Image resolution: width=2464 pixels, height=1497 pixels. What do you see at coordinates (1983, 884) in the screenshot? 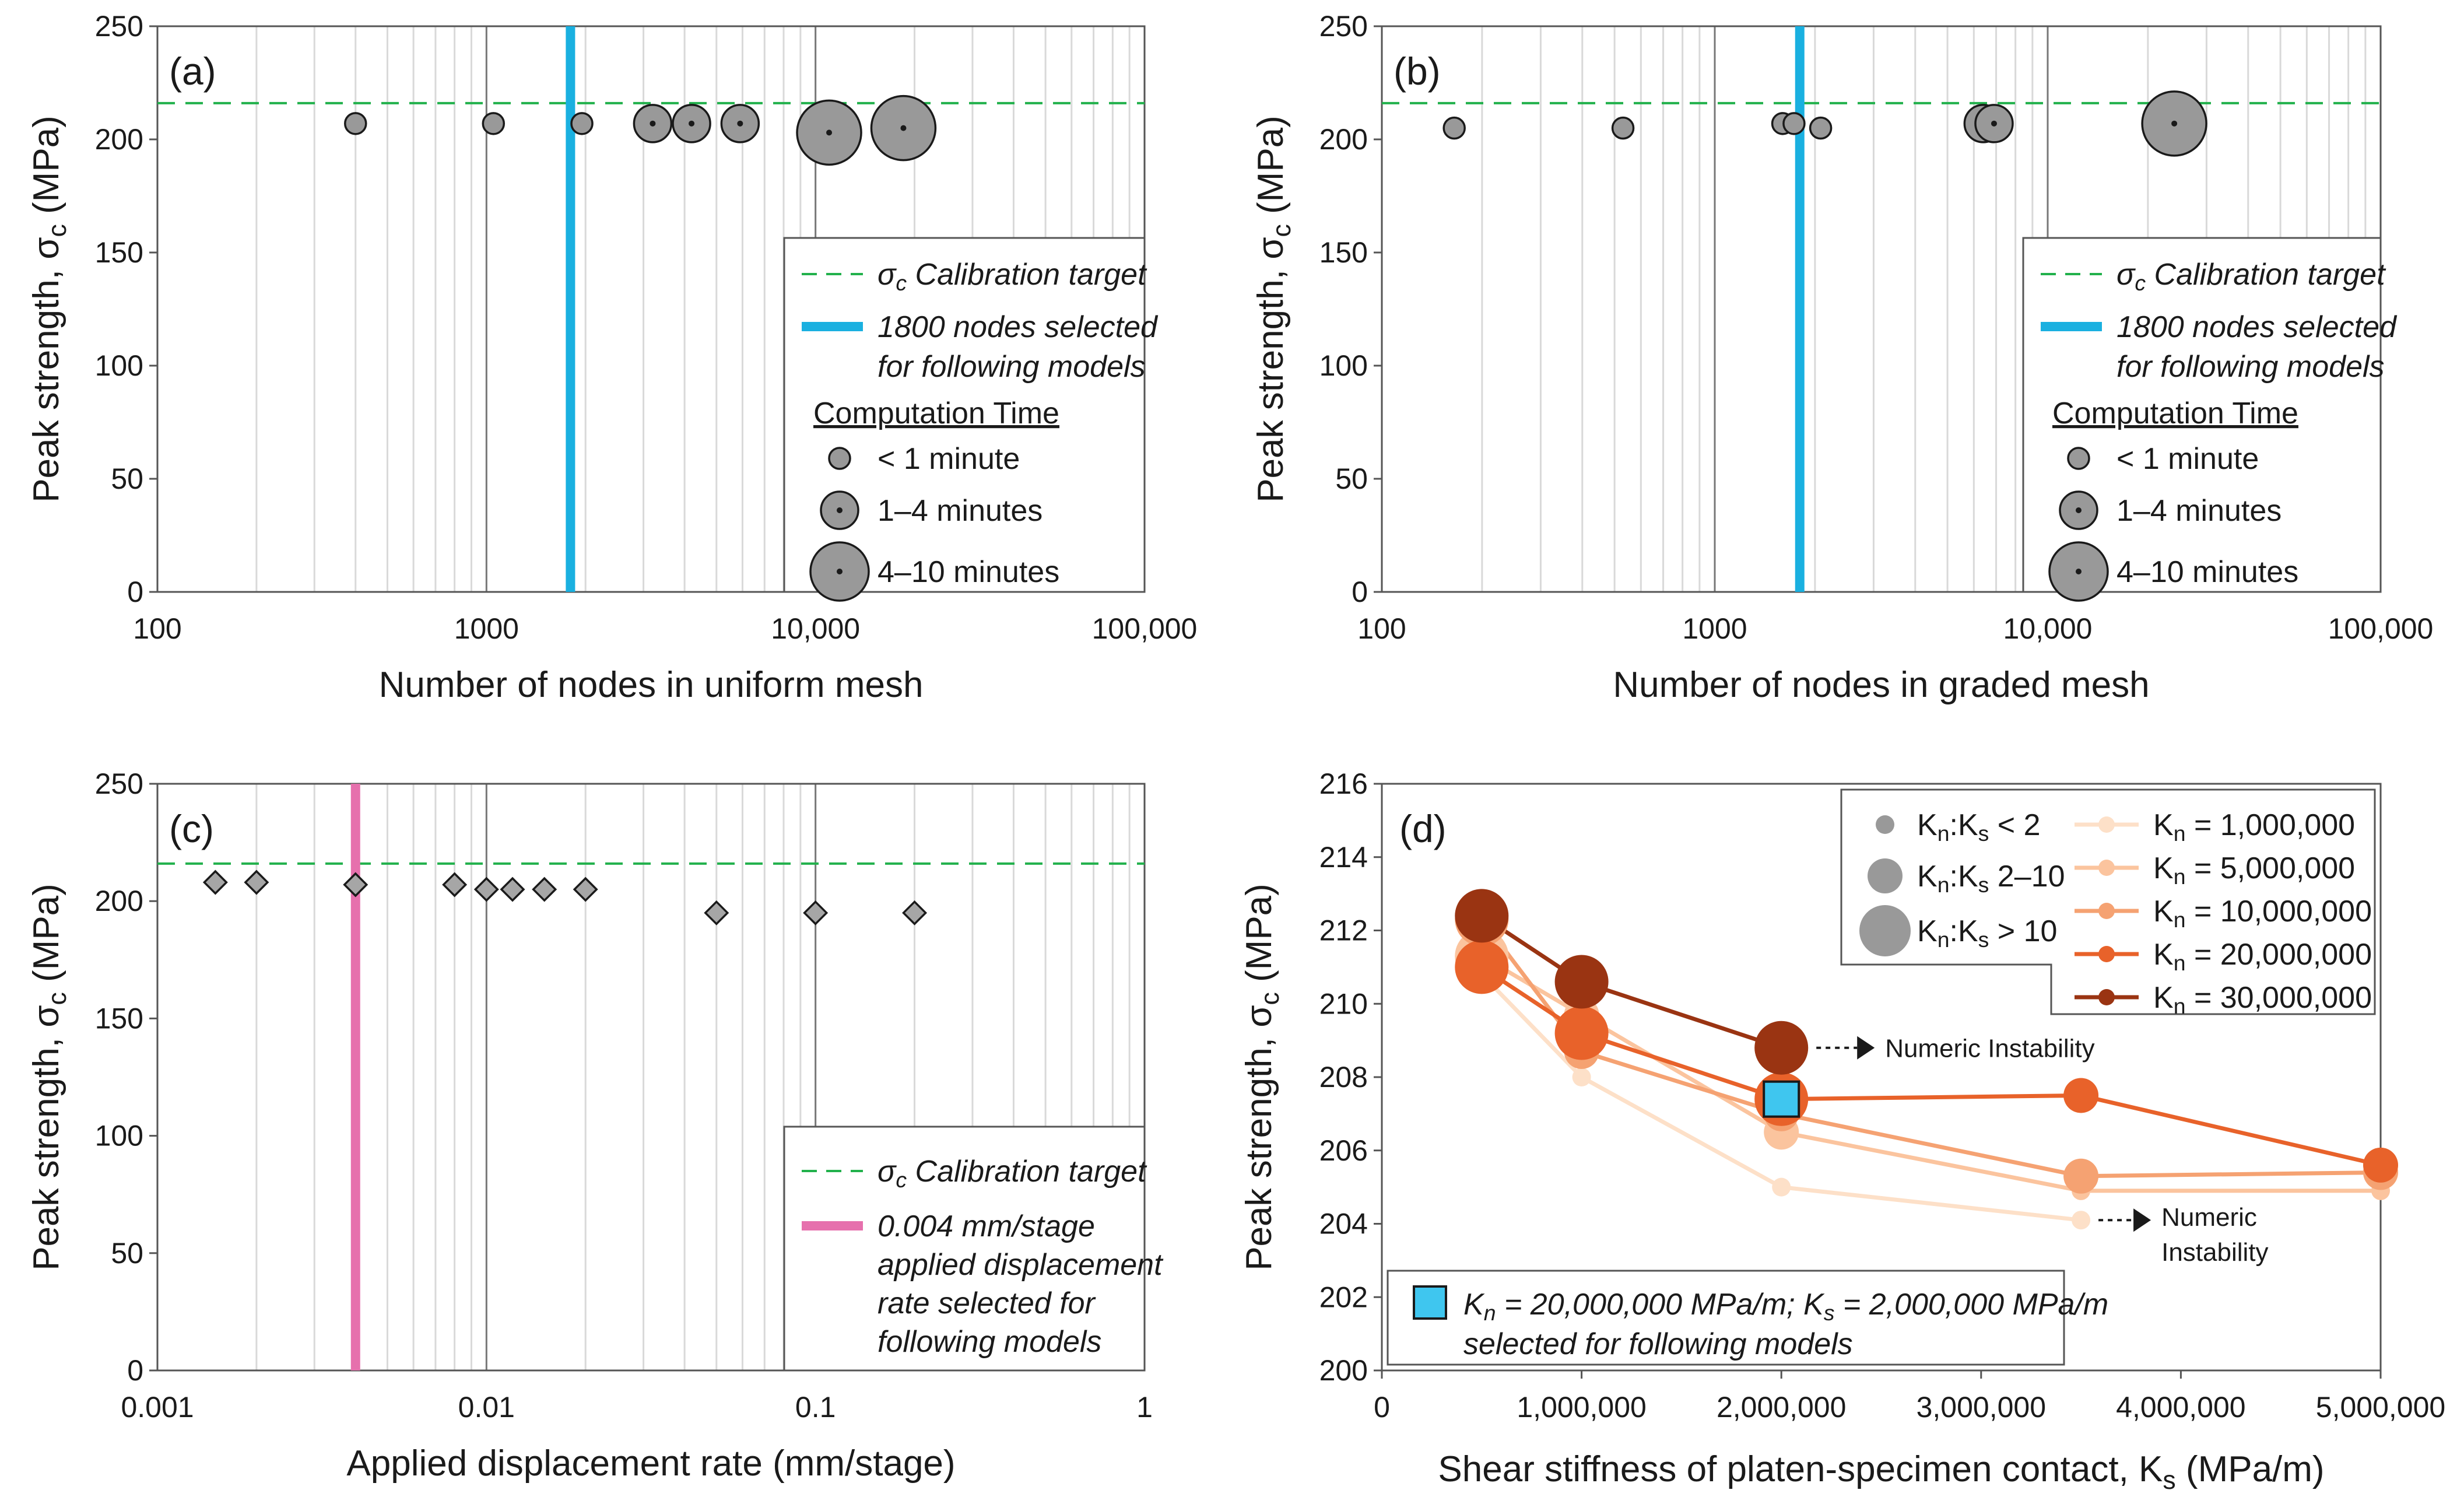
I see `legend-ratio-medium-label-part: s` at bounding box center [1983, 884].